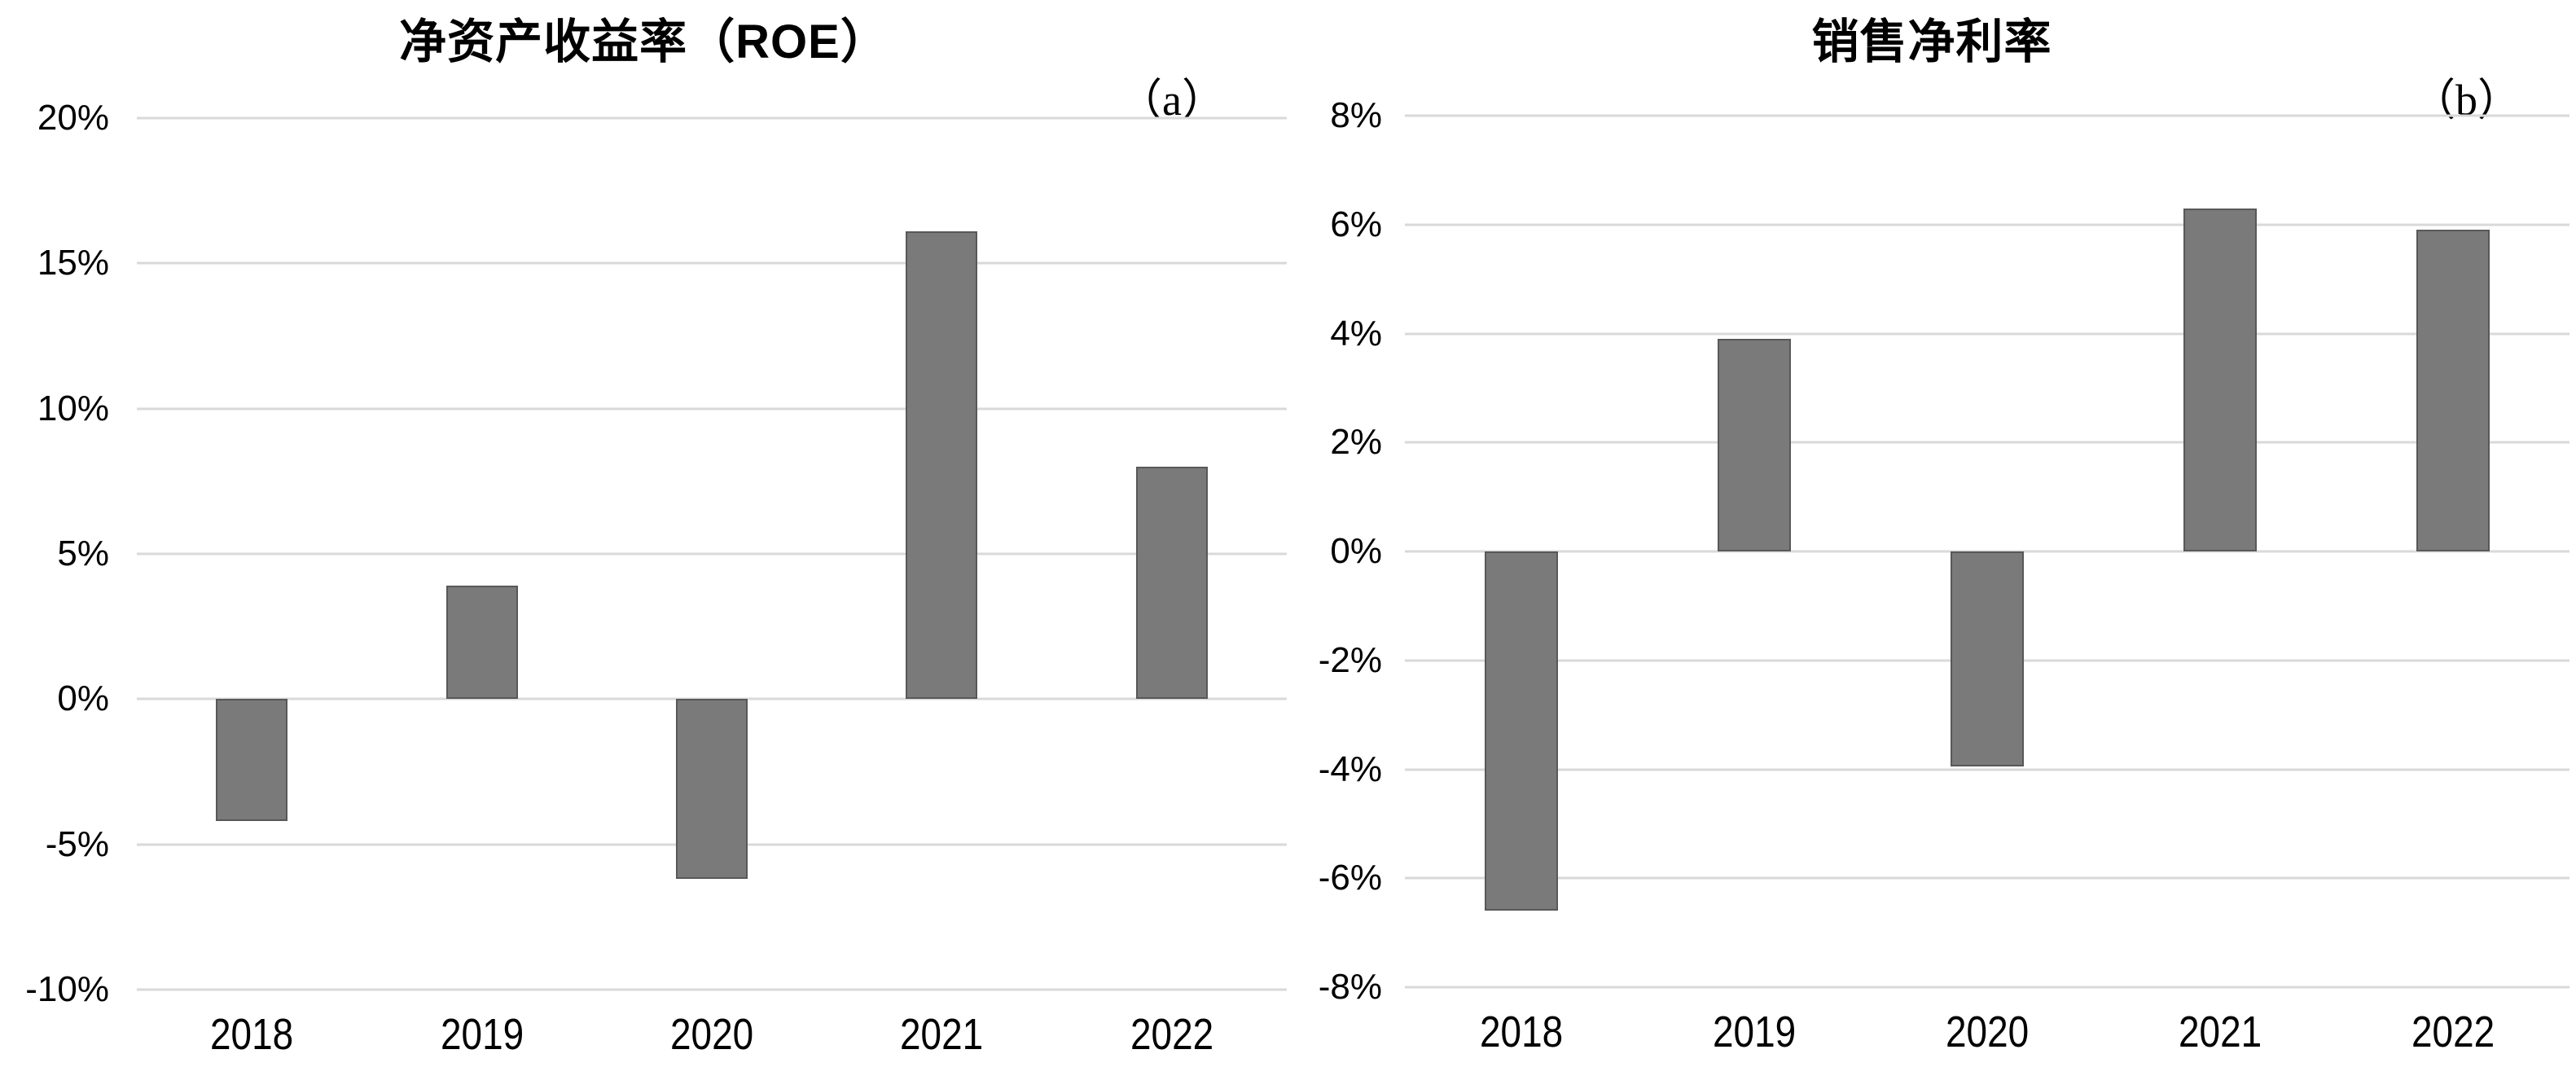  What do you see at coordinates (1350, 878) in the screenshot?
I see `y-axis-tick-label: -6%` at bounding box center [1350, 878].